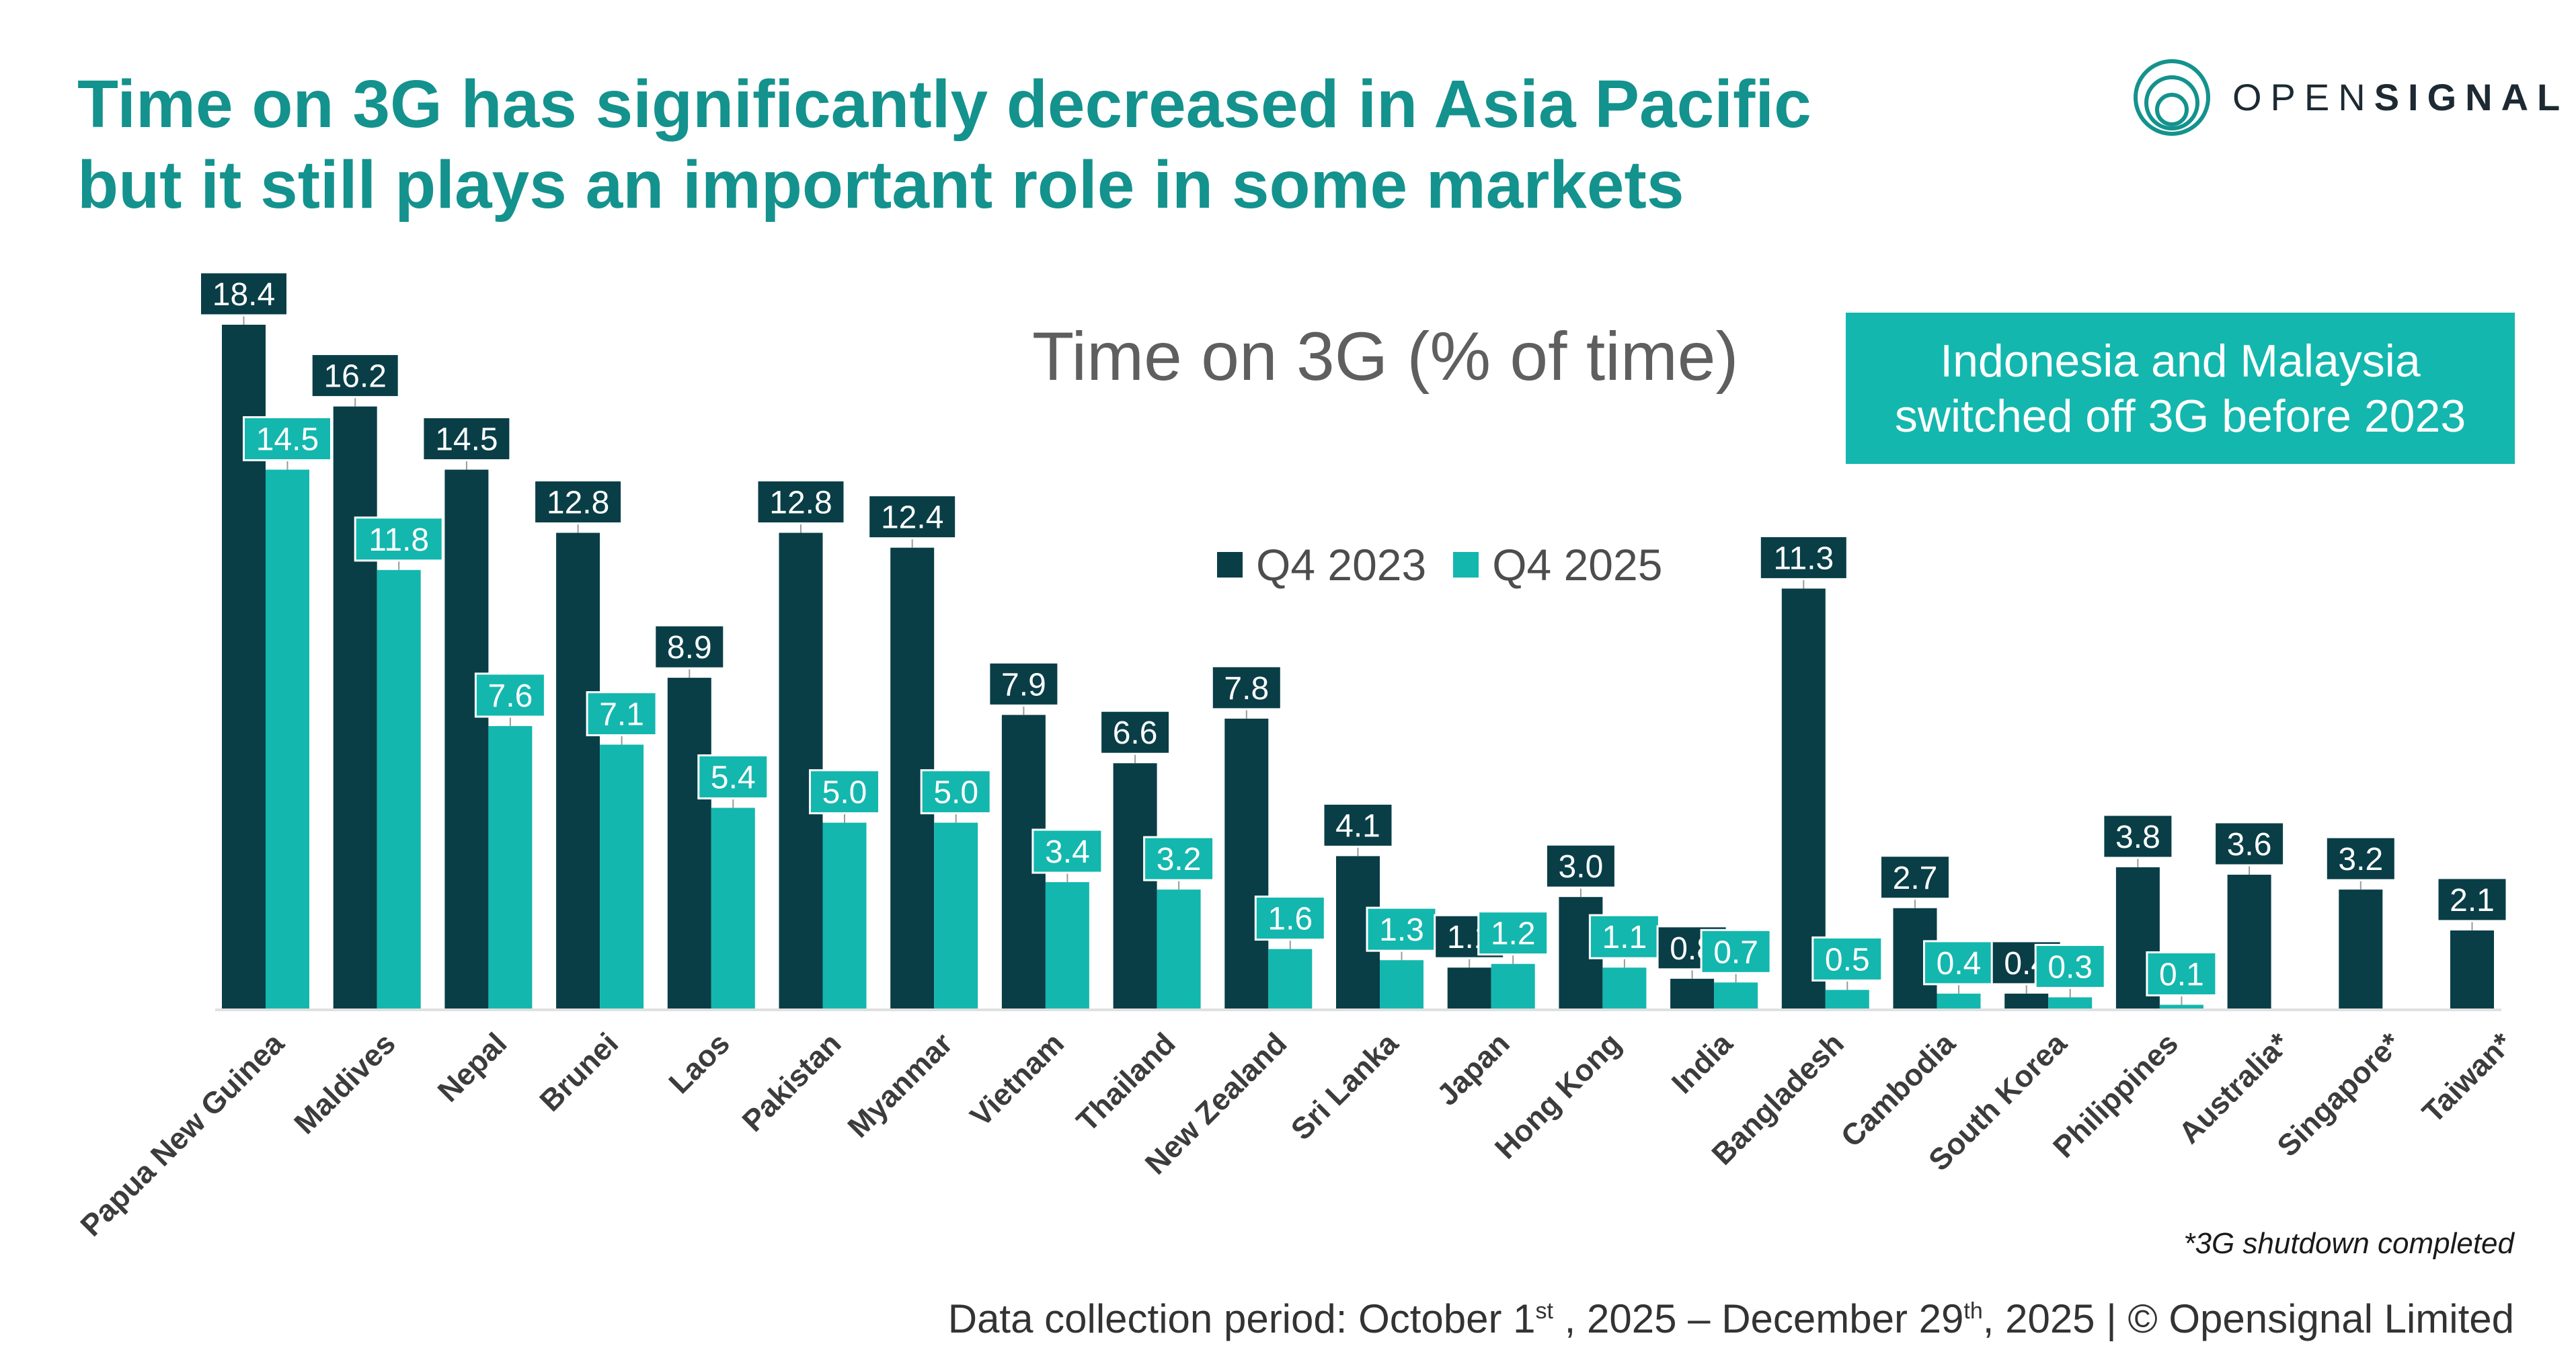 This screenshot has width=2576, height=1346. I want to click on data-label-box-q4-2023-maldives, so click(355, 376).